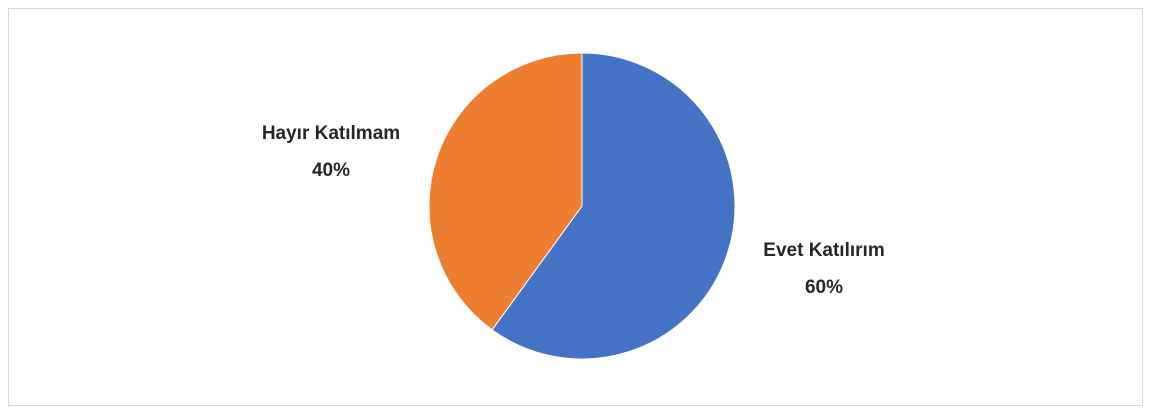  What do you see at coordinates (823, 250) in the screenshot?
I see `slice-label-evet: Evet Katılırım` at bounding box center [823, 250].